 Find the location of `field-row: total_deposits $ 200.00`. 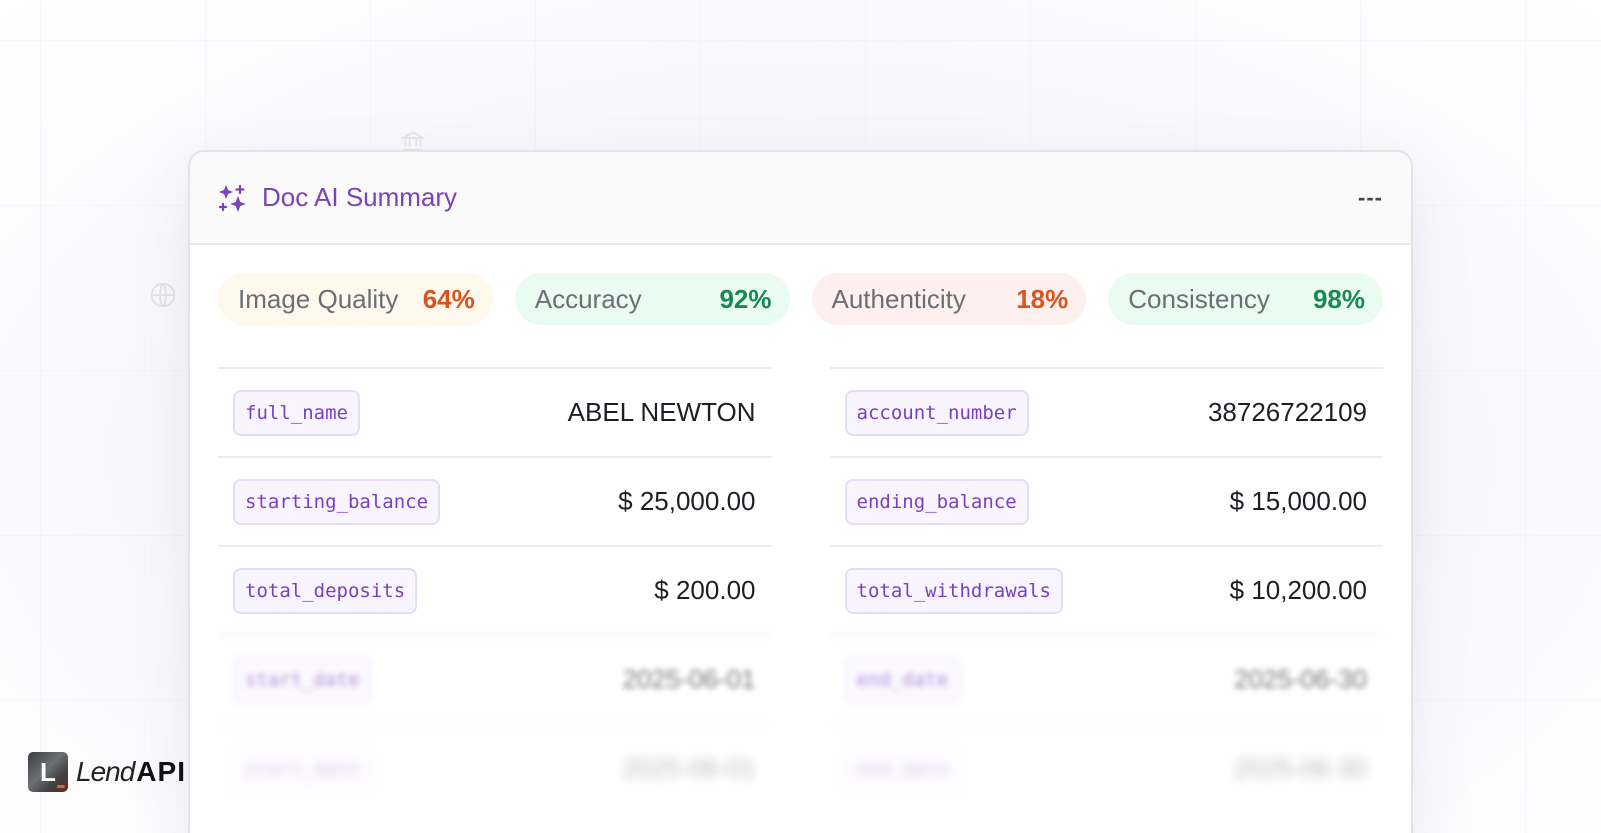

field-row: total_deposits $ 200.00 is located at coordinates (495, 589).